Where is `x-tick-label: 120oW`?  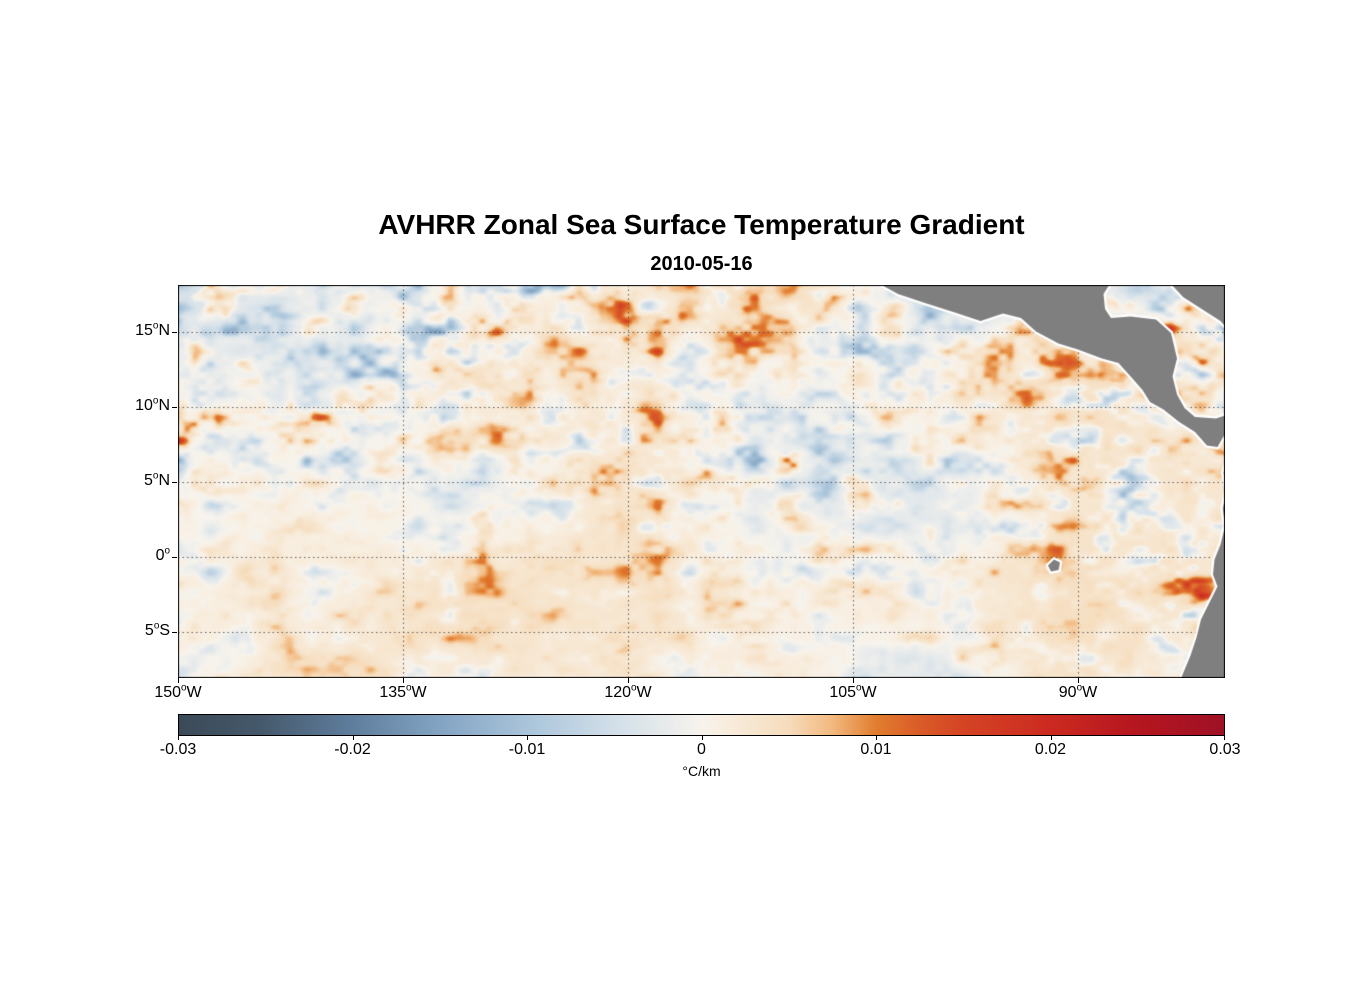 x-tick-label: 120oW is located at coordinates (628, 691).